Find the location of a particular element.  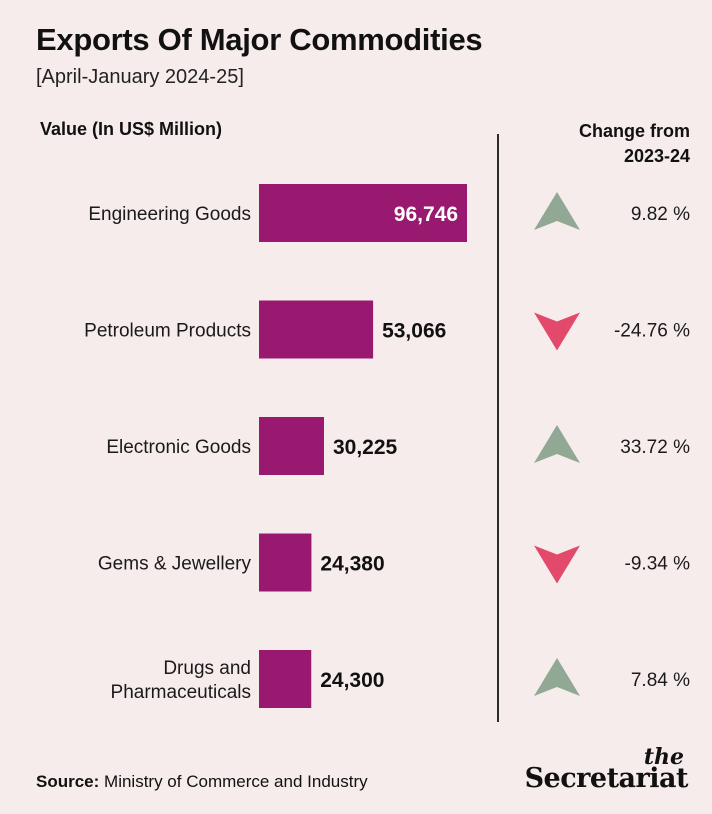

value-label: 53,066 is located at coordinates (414, 331).